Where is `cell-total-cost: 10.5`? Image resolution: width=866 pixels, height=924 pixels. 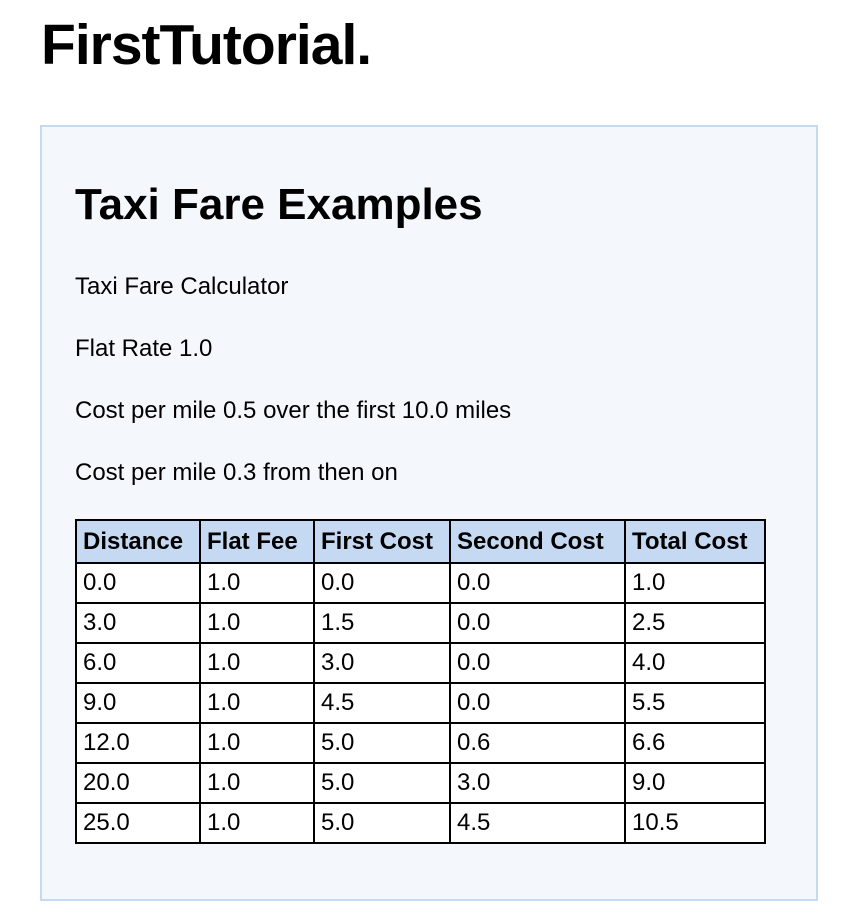
cell-total-cost: 10.5 is located at coordinates (695, 823).